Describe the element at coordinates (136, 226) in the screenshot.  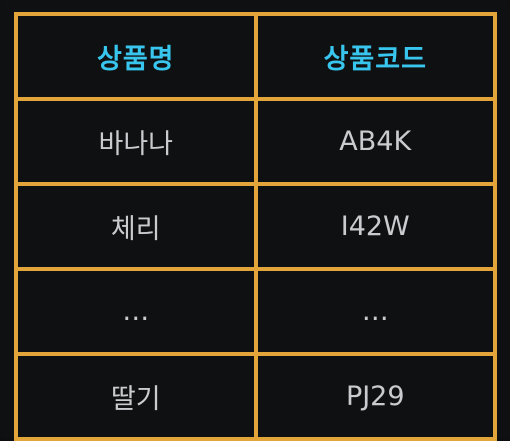
I see `cell-product-name: 체리` at that location.